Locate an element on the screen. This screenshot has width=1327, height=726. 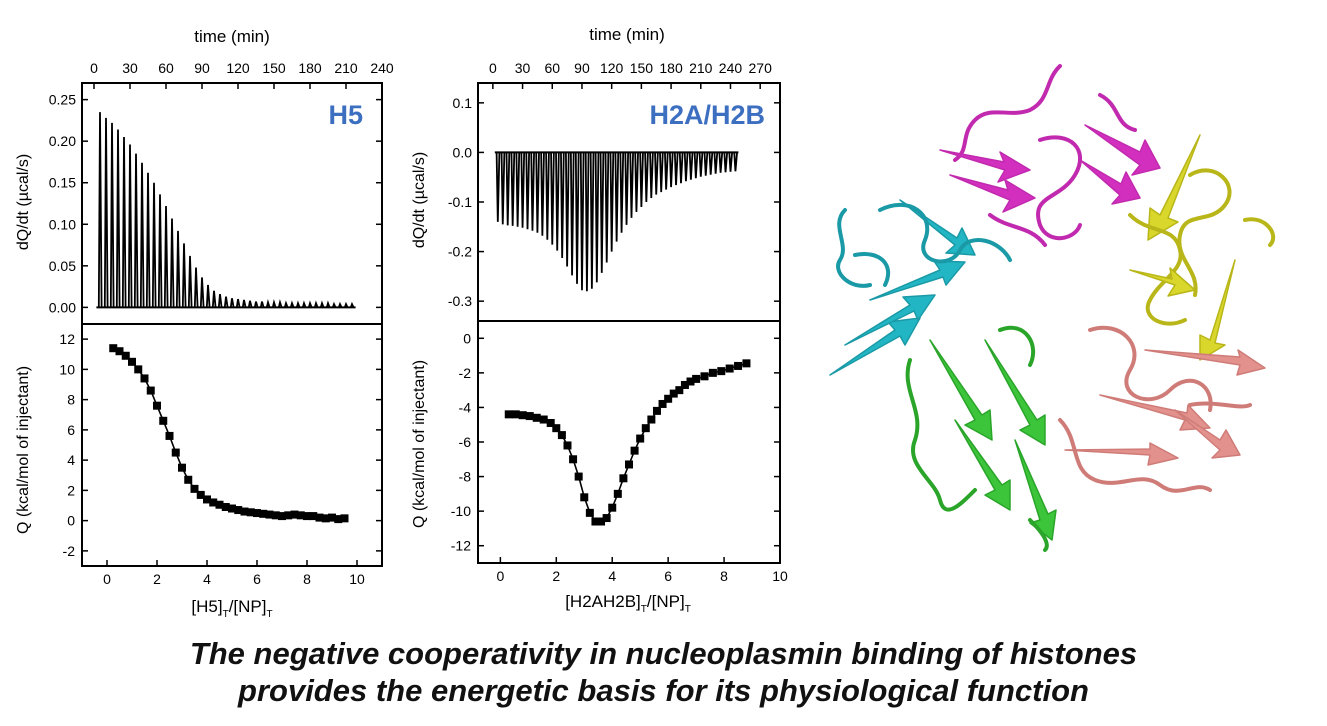
h5-isotherm-ylabel: Q (kcal/mol of injectant) is located at coordinates (23, 450).